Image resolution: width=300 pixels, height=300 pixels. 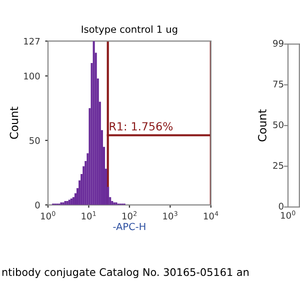 I want to click on text: 25, so click(x=278, y=165).